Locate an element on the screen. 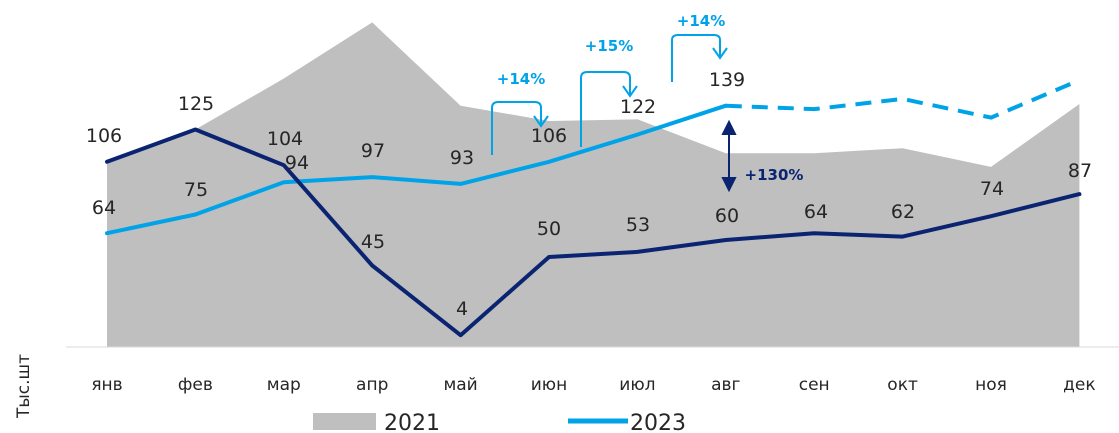  legend-label-2023: 2023 is located at coordinates (658, 422).